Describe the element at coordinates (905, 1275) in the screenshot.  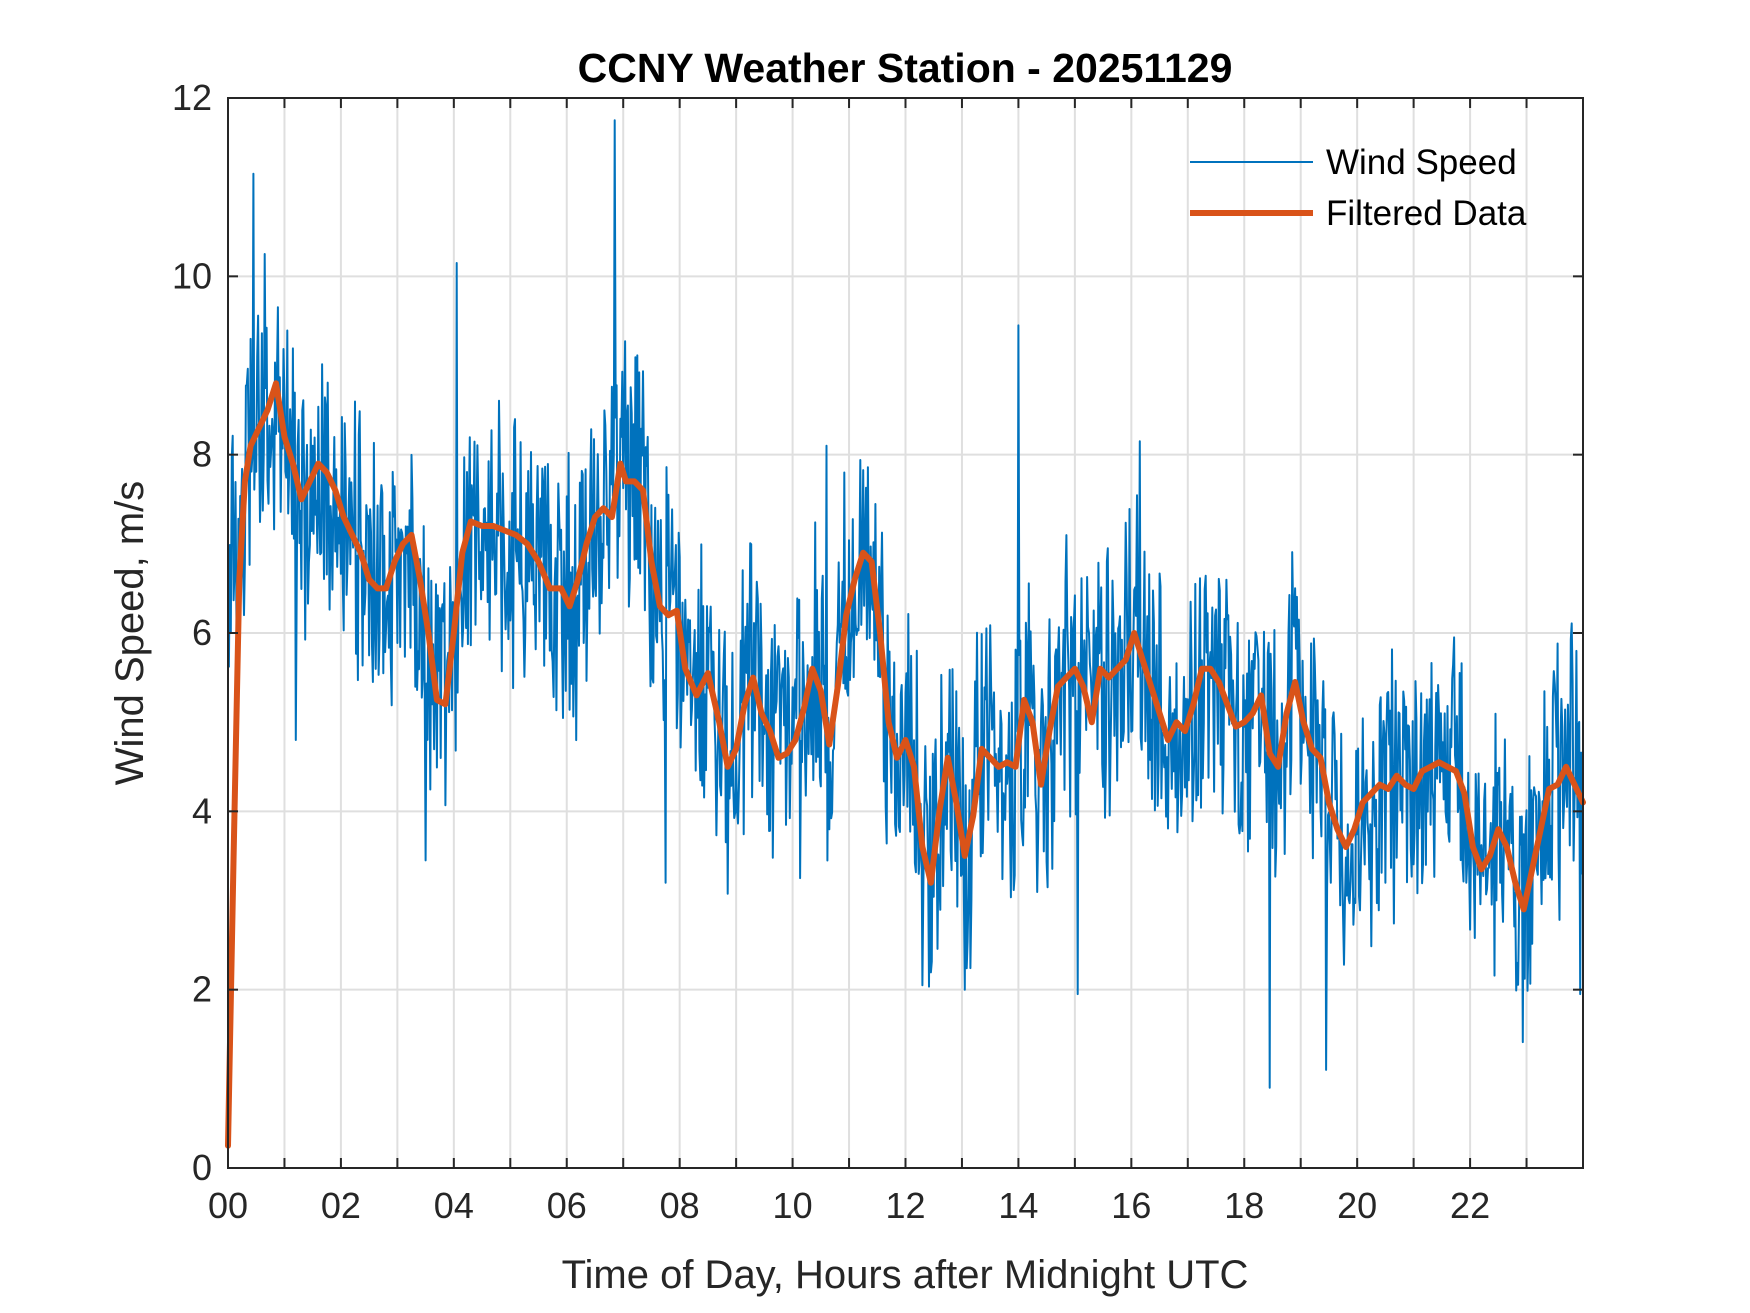
I see `x-axis-label: Time of Day, Hours after Midnight UTC` at that location.